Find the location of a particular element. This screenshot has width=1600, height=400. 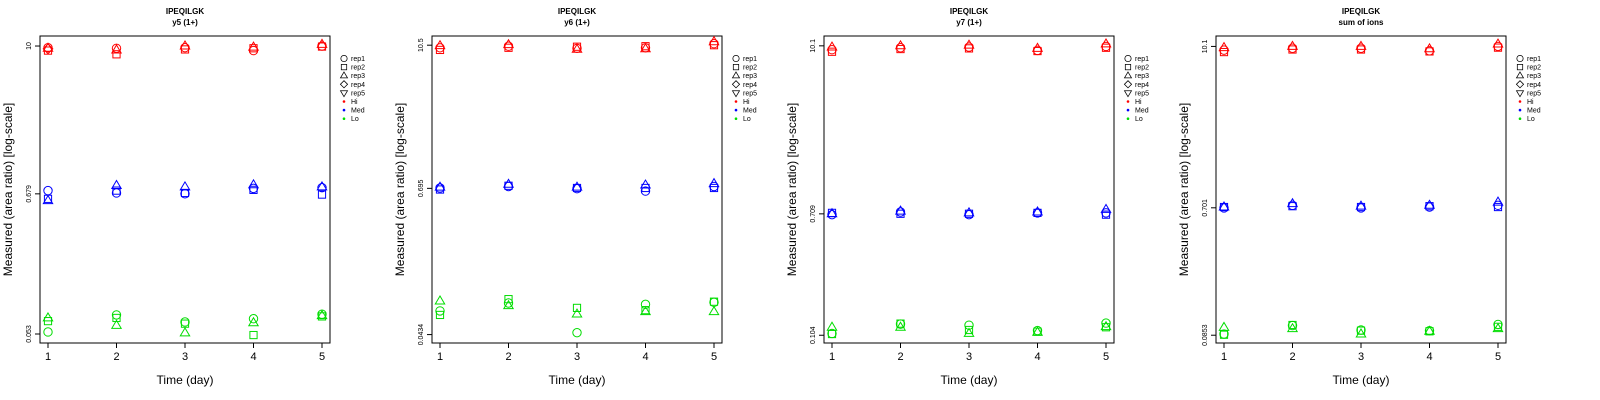

chart-subtitle: y5 (1+) is located at coordinates (185, 22).